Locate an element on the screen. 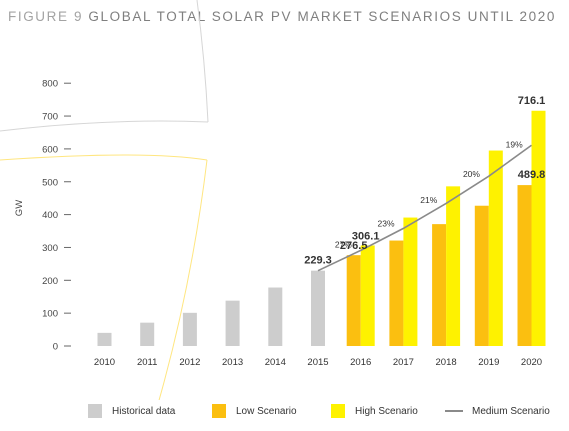 This screenshot has height=431, width=569. bar-historical-2011 is located at coordinates (147, 334).